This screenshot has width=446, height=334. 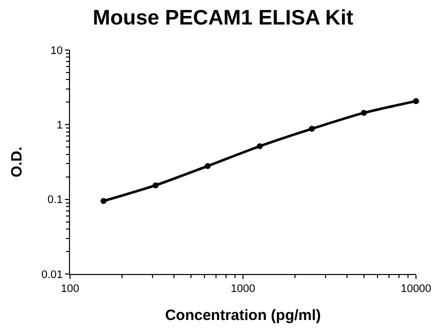 What do you see at coordinates (243, 315) in the screenshot?
I see `x-axis-title: Concentration (pg/ml)` at bounding box center [243, 315].